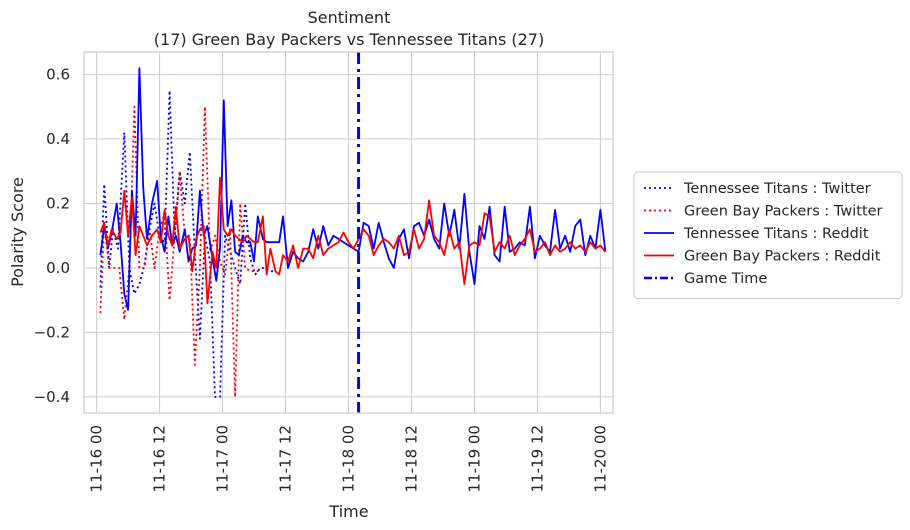  I want to click on x-tick-label: 11-17 12, so click(286, 458).